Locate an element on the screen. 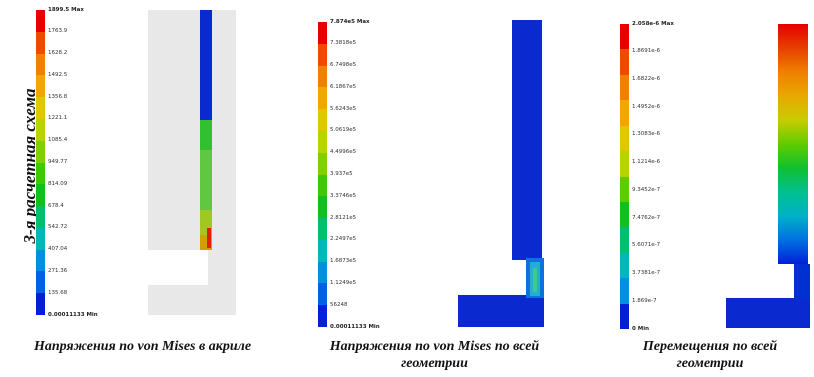 The height and width of the screenshot is (377, 814). legend-tick-label: 1.6822e-6 is located at coordinates (646, 78).